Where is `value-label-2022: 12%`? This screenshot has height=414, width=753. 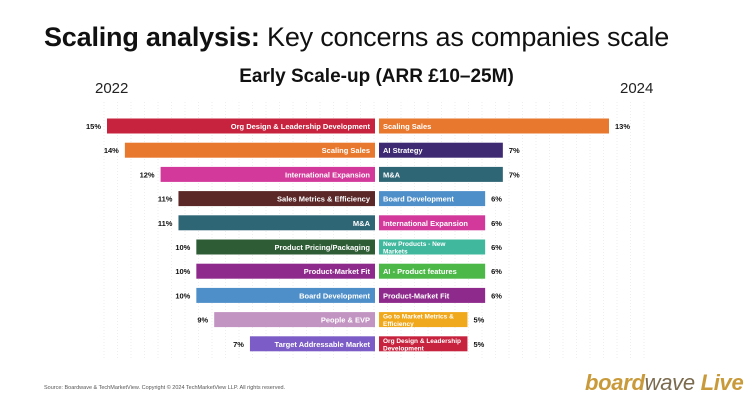 value-label-2022: 12% is located at coordinates (147, 174).